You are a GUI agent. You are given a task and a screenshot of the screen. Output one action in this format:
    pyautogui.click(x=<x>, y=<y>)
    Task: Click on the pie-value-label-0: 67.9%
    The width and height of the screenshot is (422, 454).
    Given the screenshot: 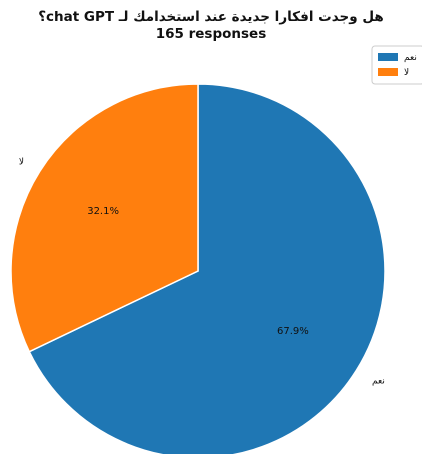 What is the action you would take?
    pyautogui.click(x=293, y=331)
    